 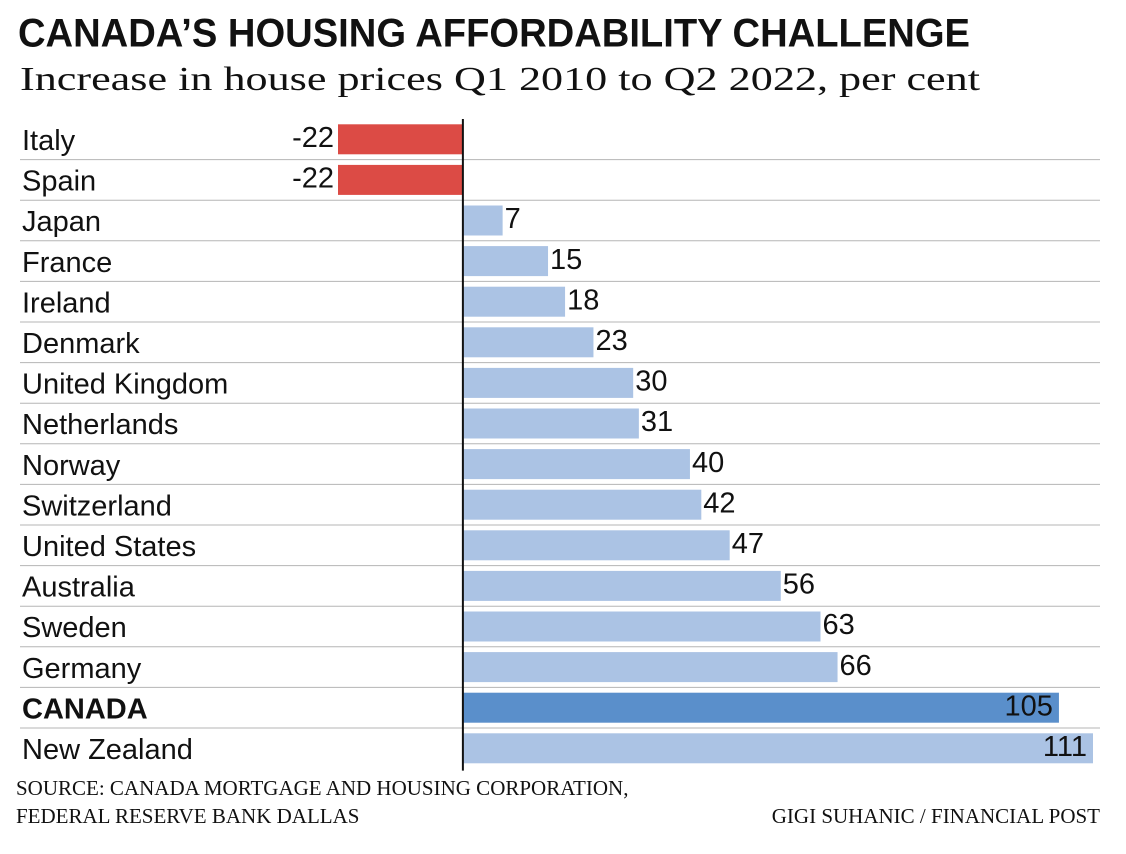 What do you see at coordinates (583, 300) in the screenshot?
I see `value-label: 18` at bounding box center [583, 300].